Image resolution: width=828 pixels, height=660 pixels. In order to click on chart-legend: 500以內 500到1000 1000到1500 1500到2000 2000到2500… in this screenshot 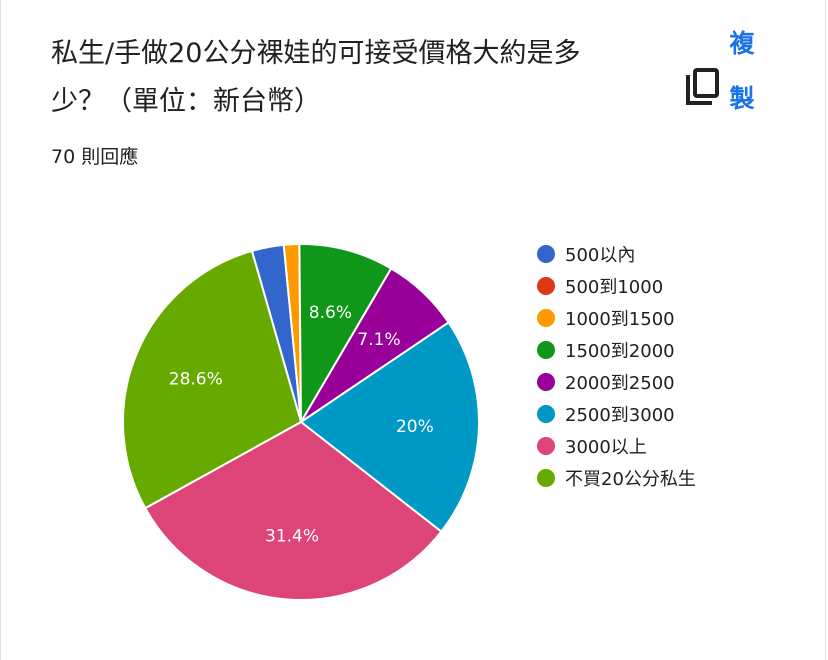, I will do `click(616, 366)`.